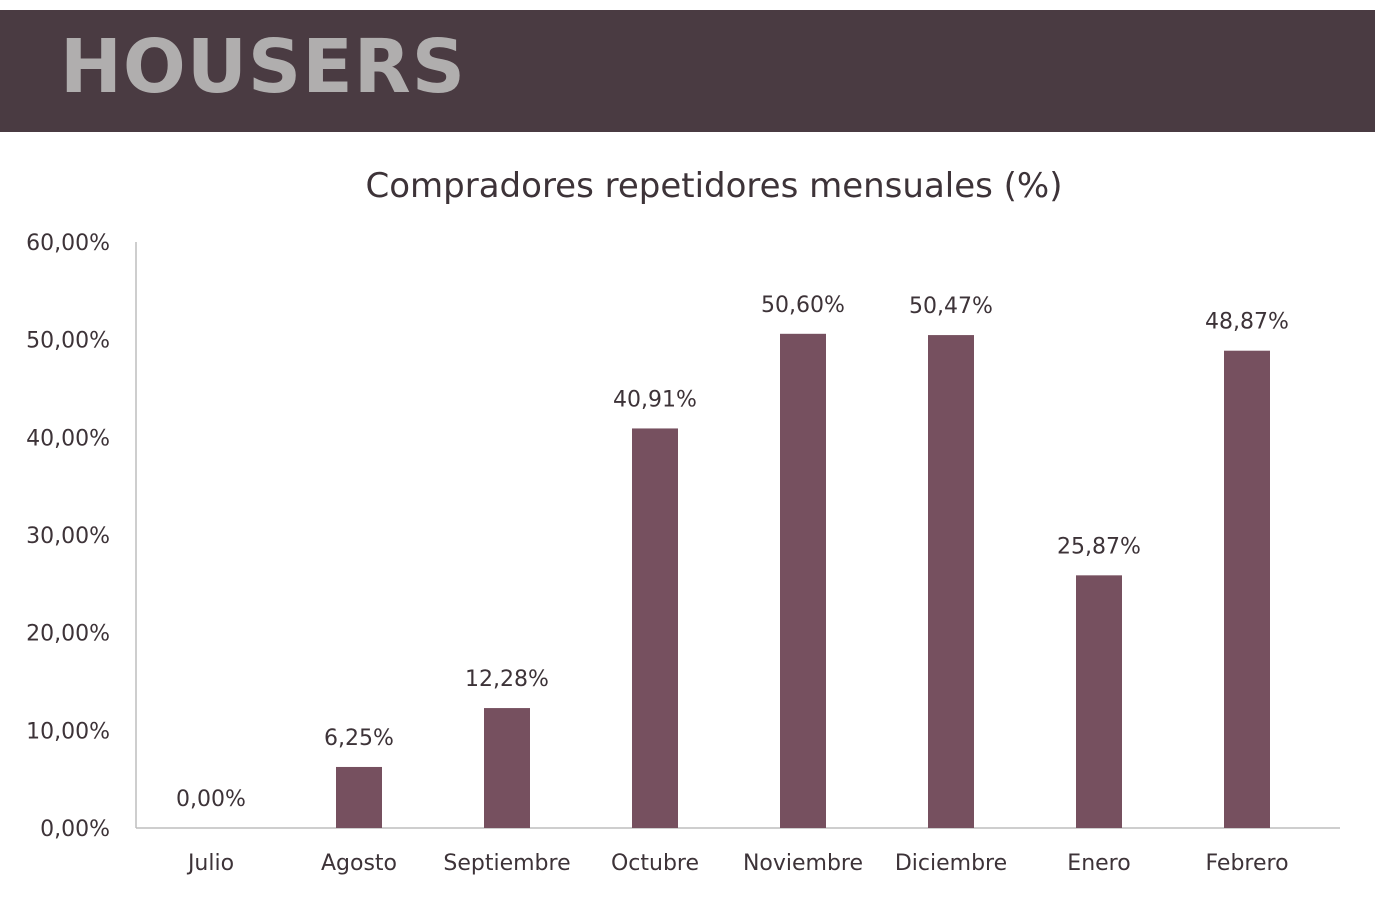  Describe the element at coordinates (68, 634) in the screenshot. I see `y-tick-label: 20,00%` at that location.